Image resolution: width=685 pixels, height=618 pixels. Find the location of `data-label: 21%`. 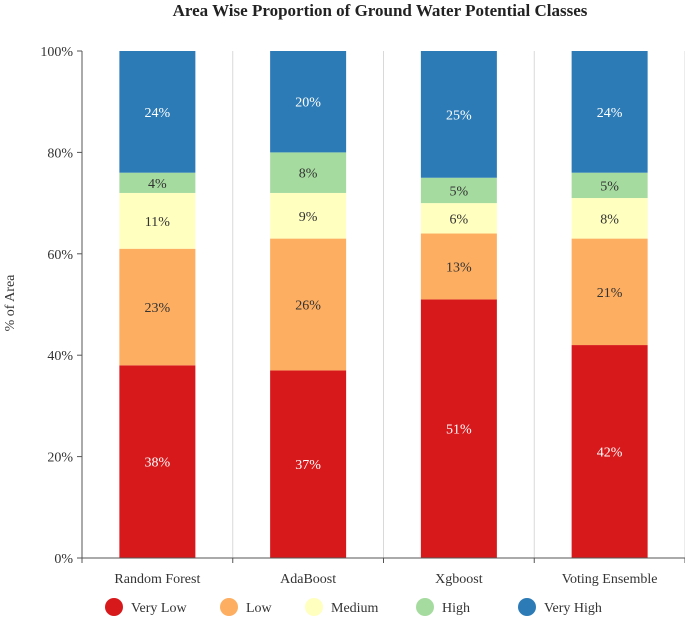

data-label: 21% is located at coordinates (610, 293).